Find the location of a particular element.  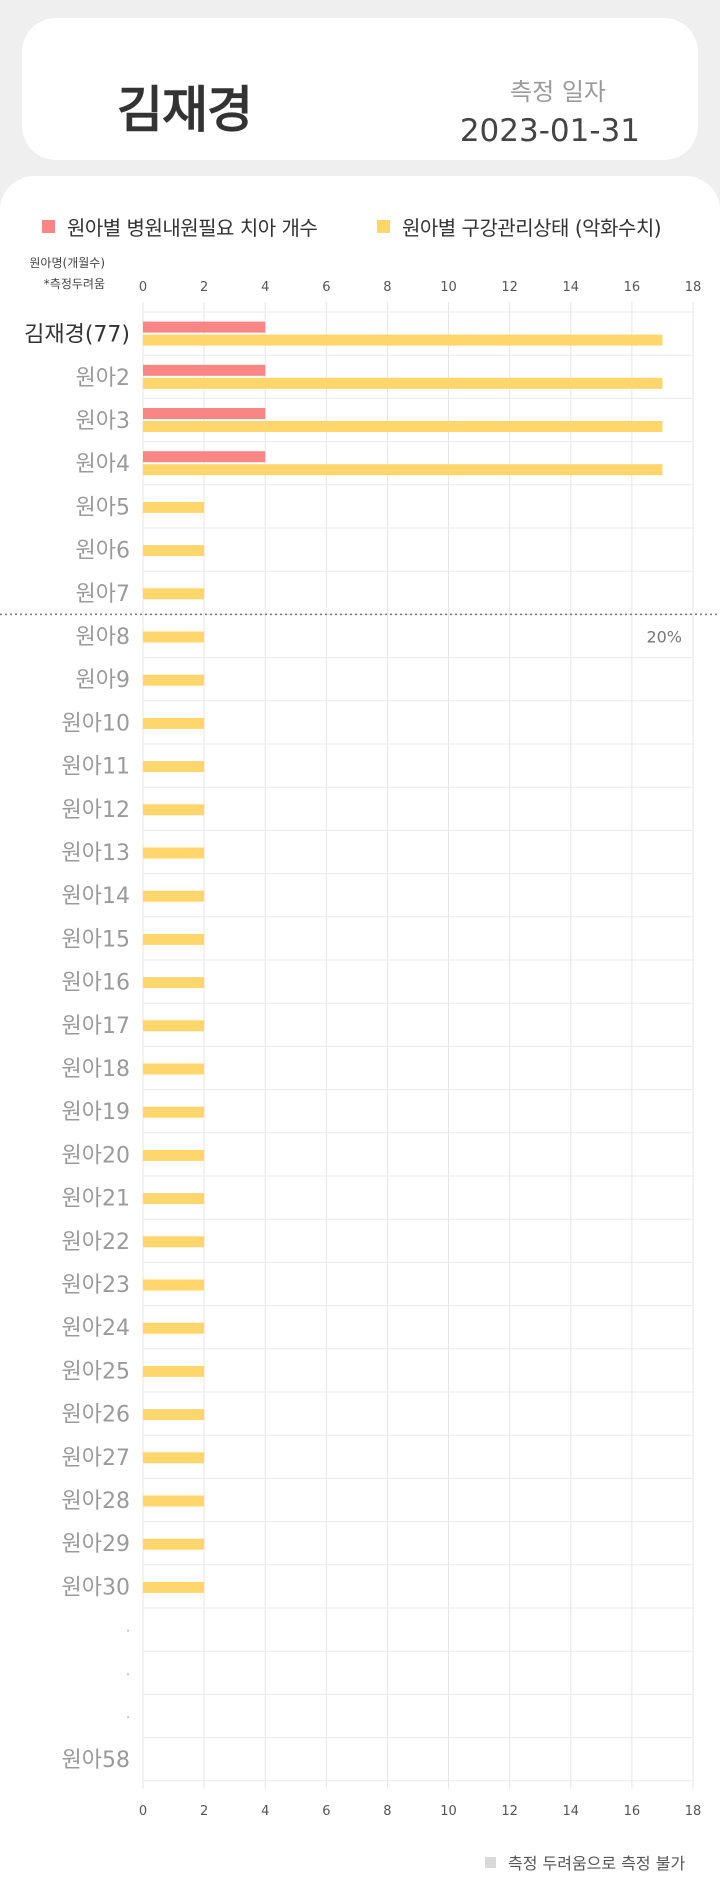

category-label-24: 원아25 is located at coordinates (96, 1371).